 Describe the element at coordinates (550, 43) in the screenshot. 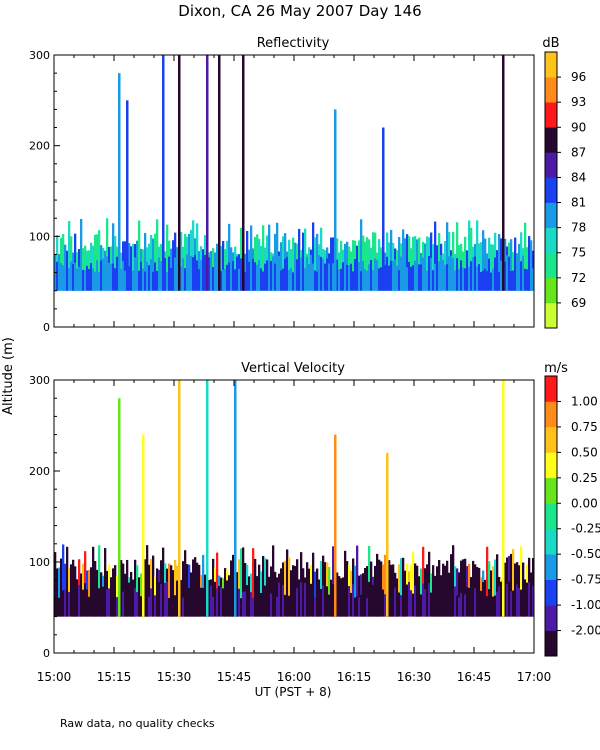

I see `reflectivity-colorbar-unit: dB` at that location.